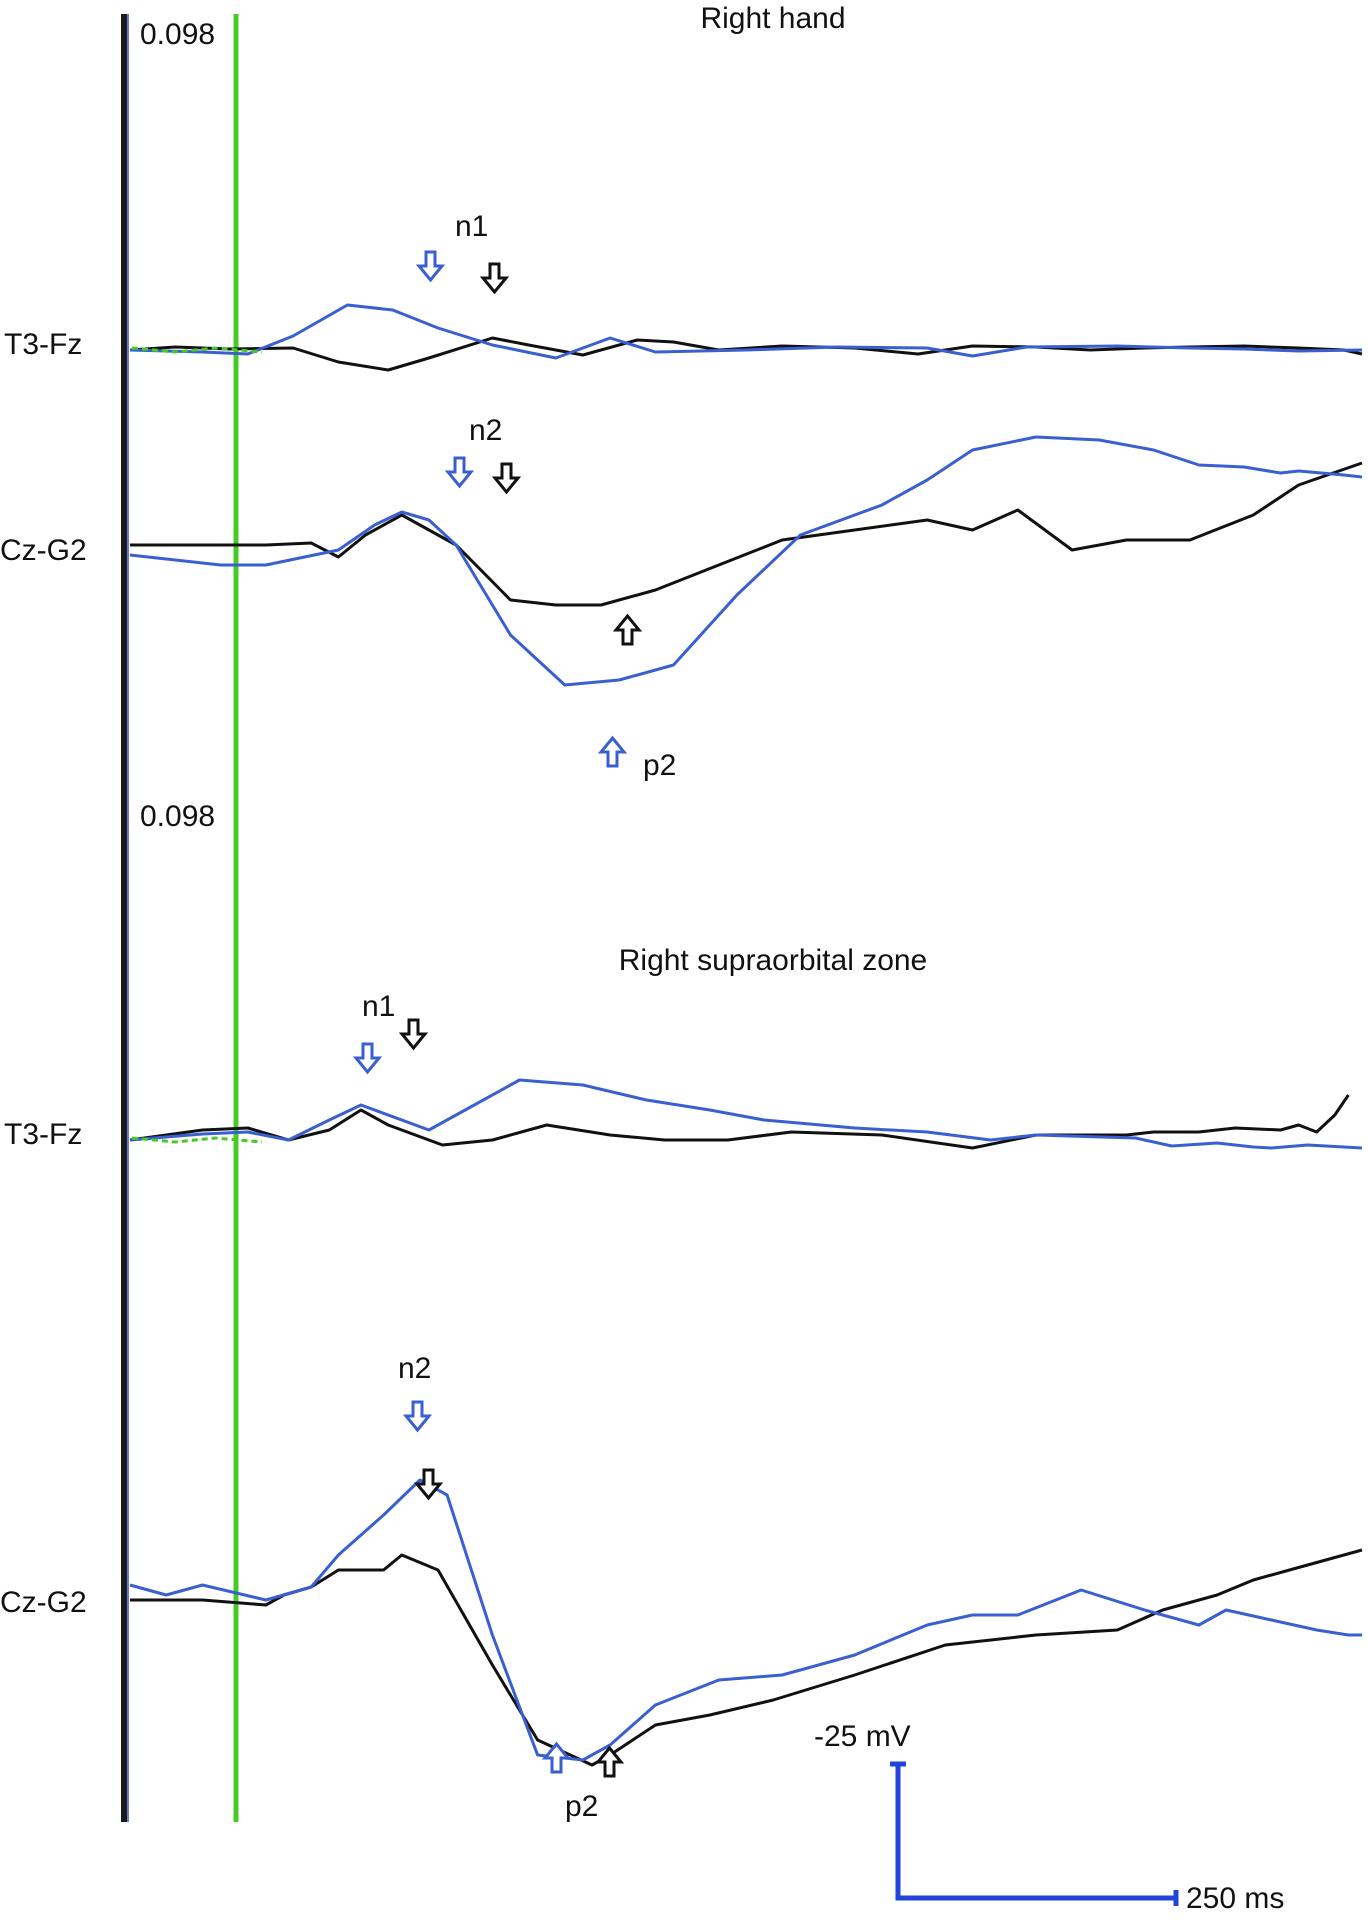 This screenshot has width=1368, height=1920. I want to click on trace-p1-baseline-marker, so click(197, 350).